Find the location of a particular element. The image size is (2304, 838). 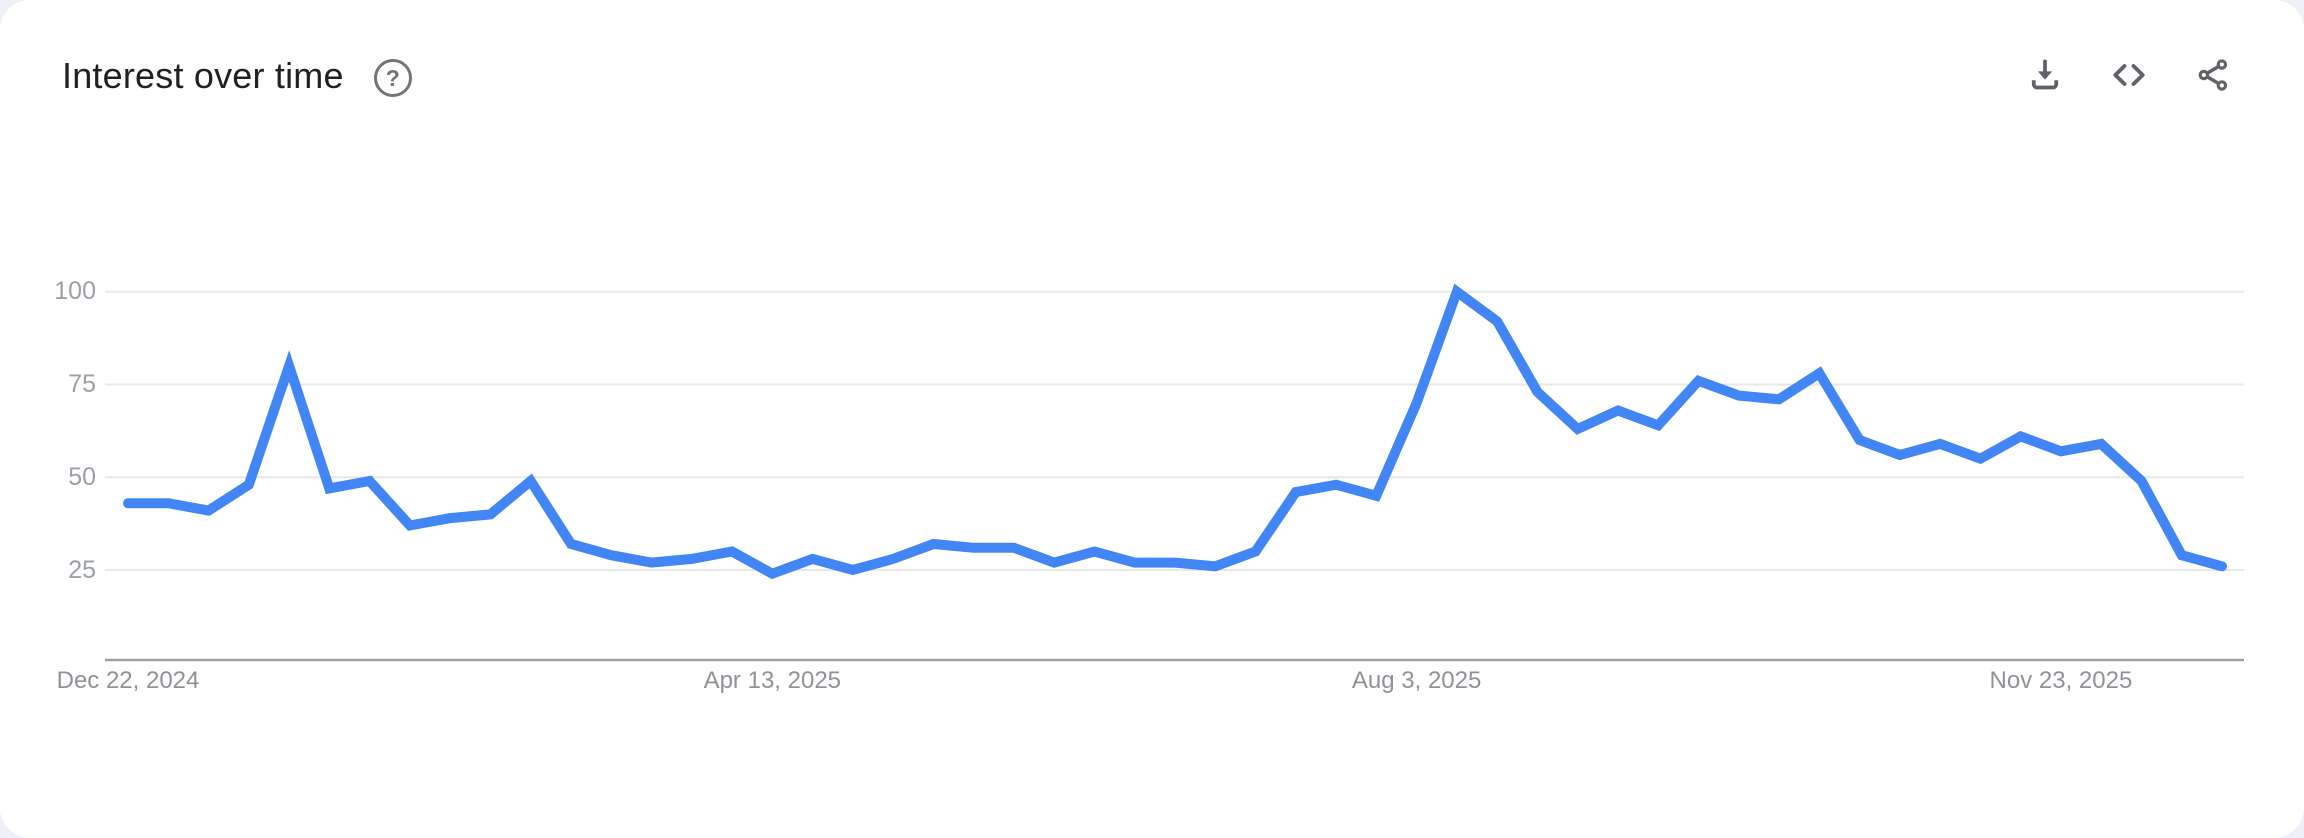

y-tick-label-50: 50 is located at coordinates (82, 476).